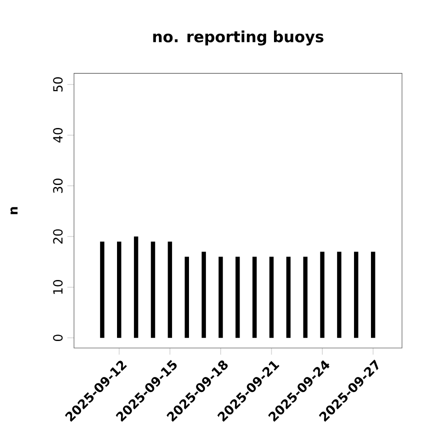 The width and height of the screenshot is (440, 440). Describe the element at coordinates (58, 135) in the screenshot. I see `y-tick-label: 40` at that location.